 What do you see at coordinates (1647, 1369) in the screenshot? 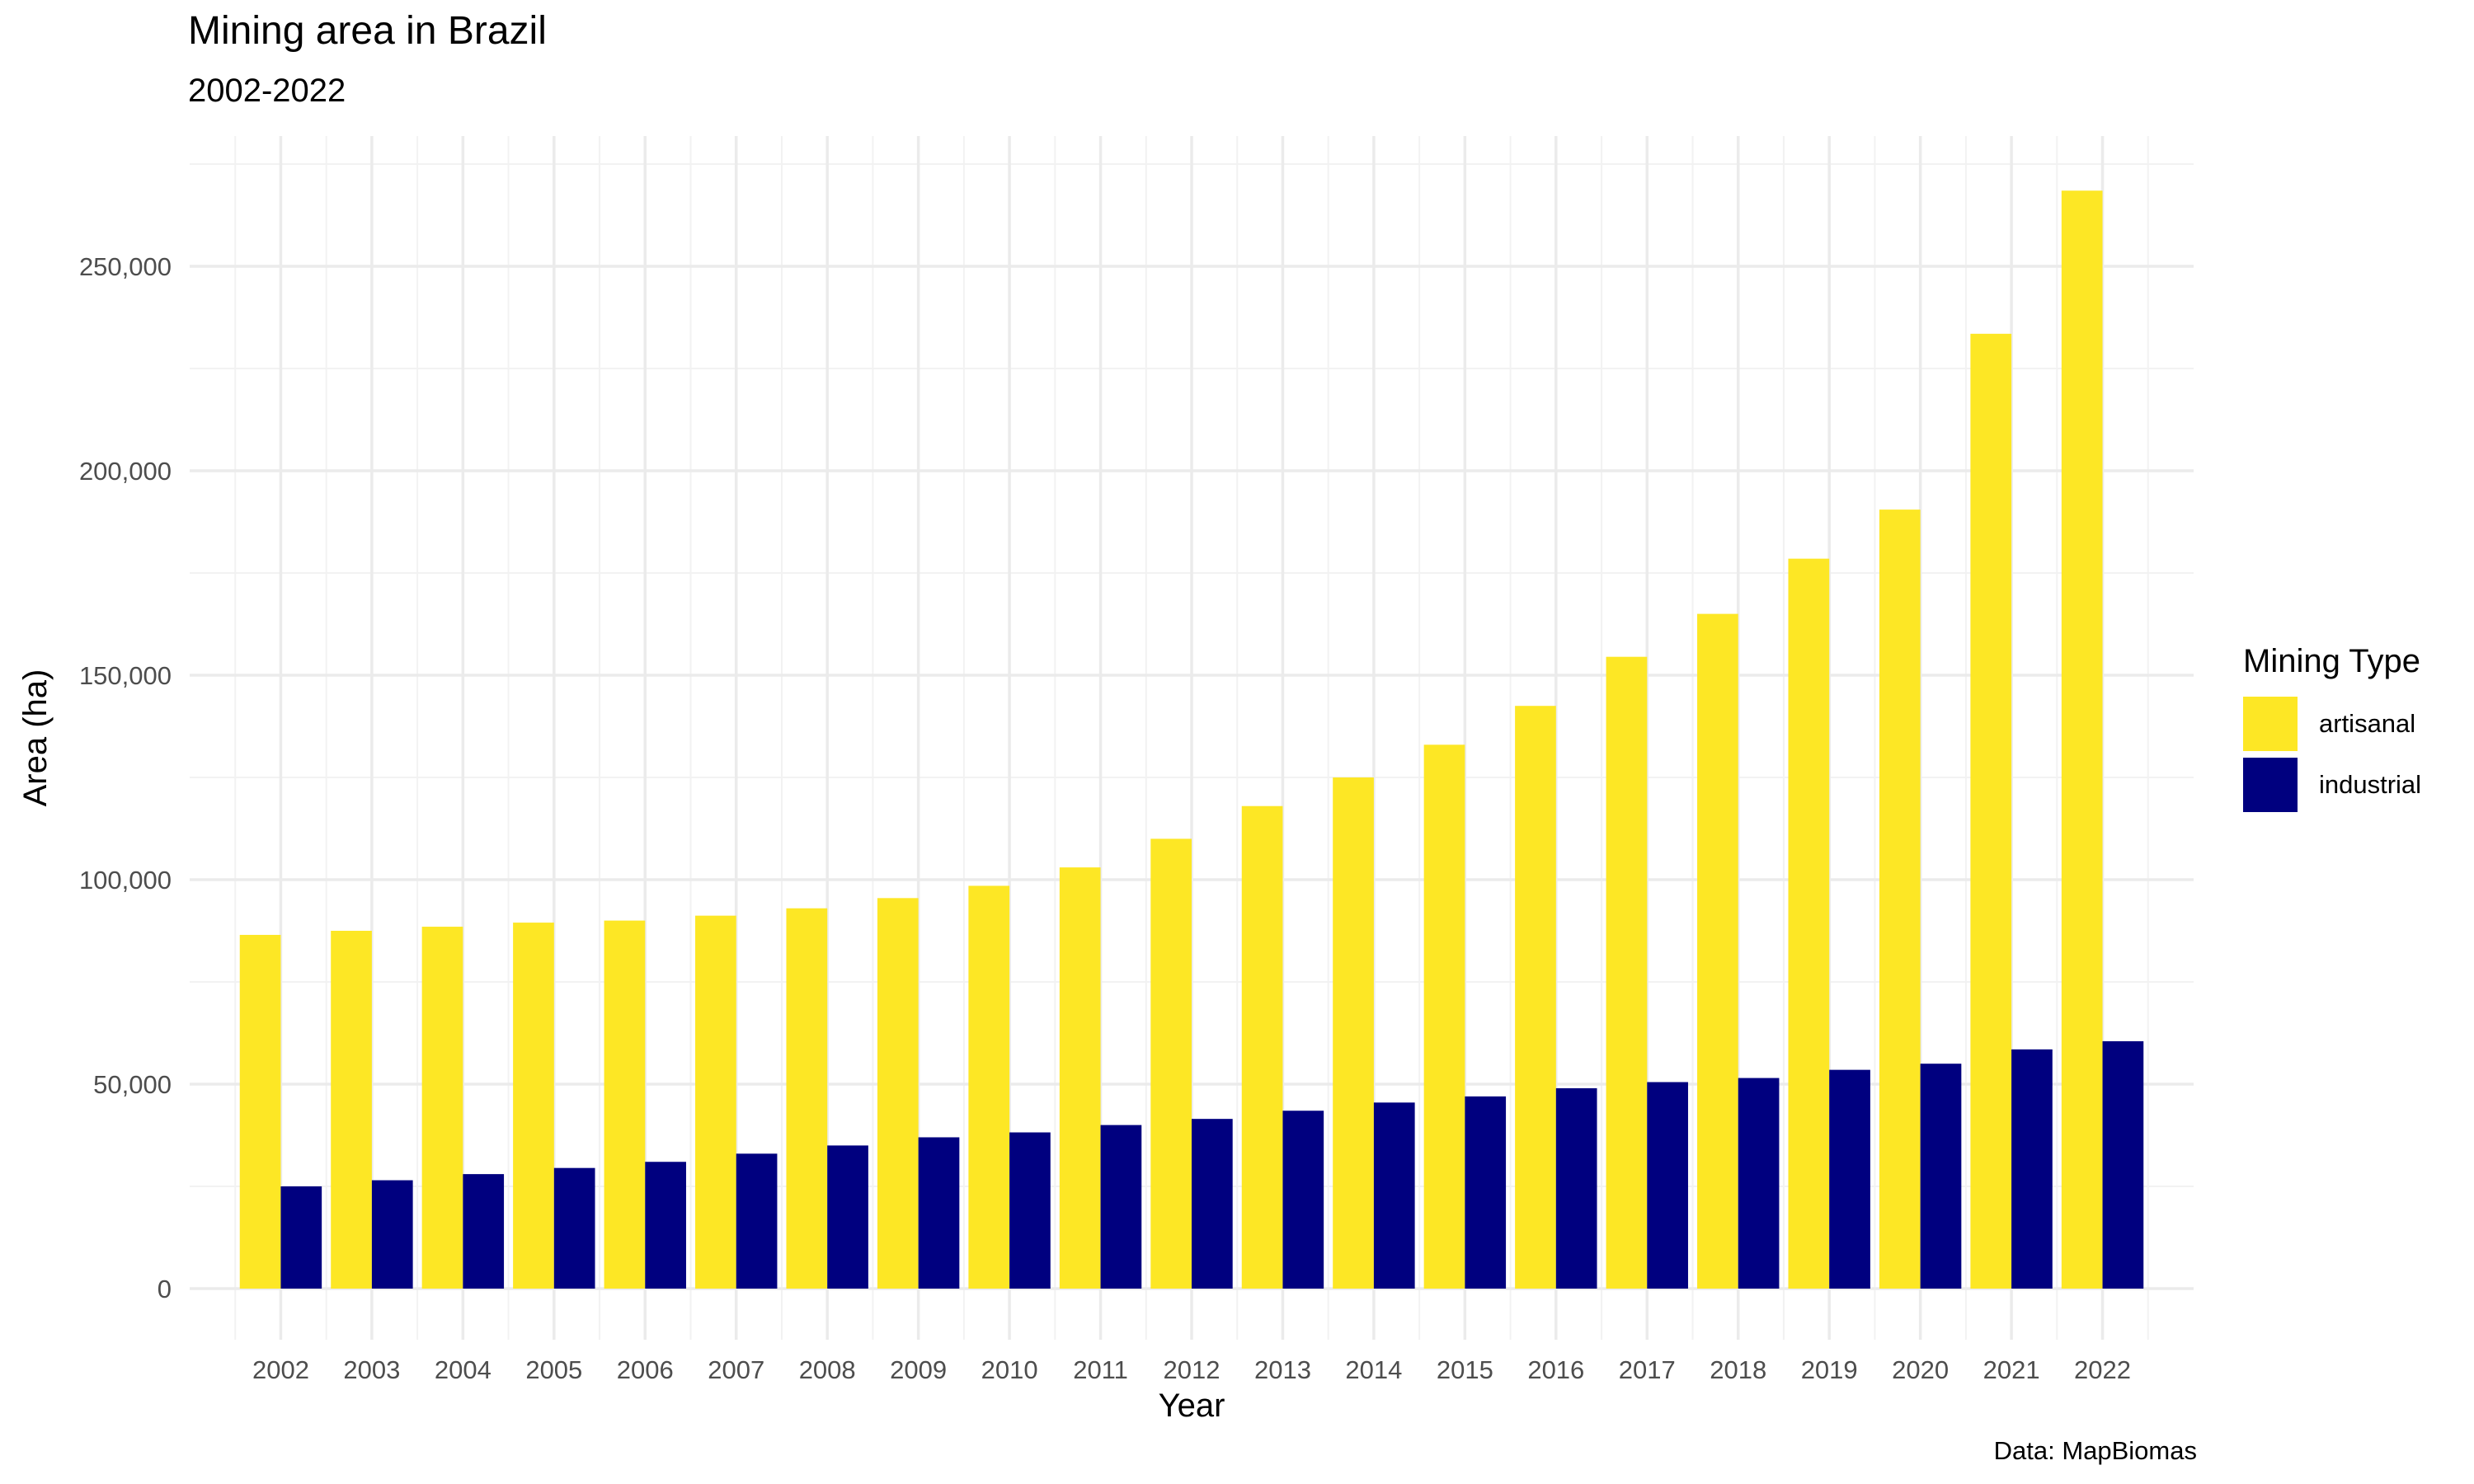
I see `x-tick-label: 2017` at bounding box center [1647, 1369].